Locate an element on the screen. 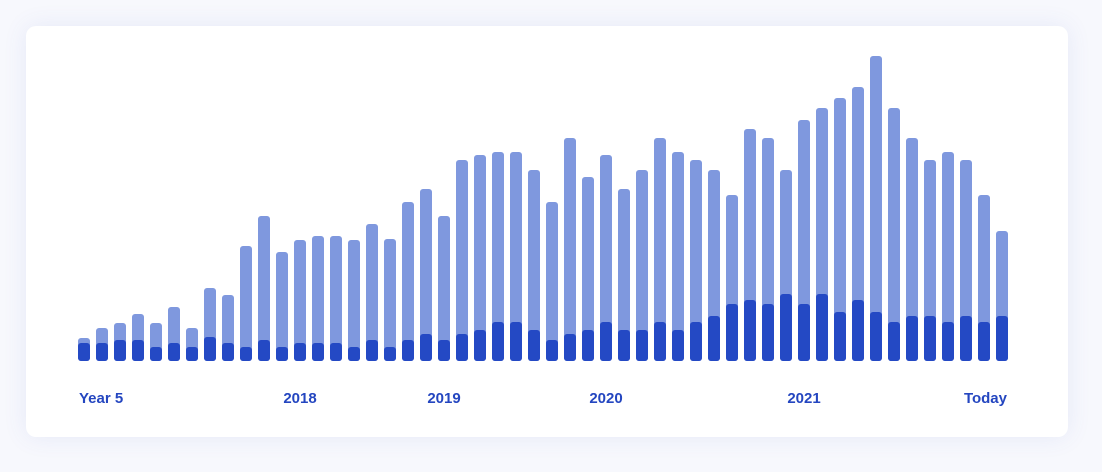 This screenshot has height=472, width=1102. x-tick-label: 2020 is located at coordinates (605, 398).